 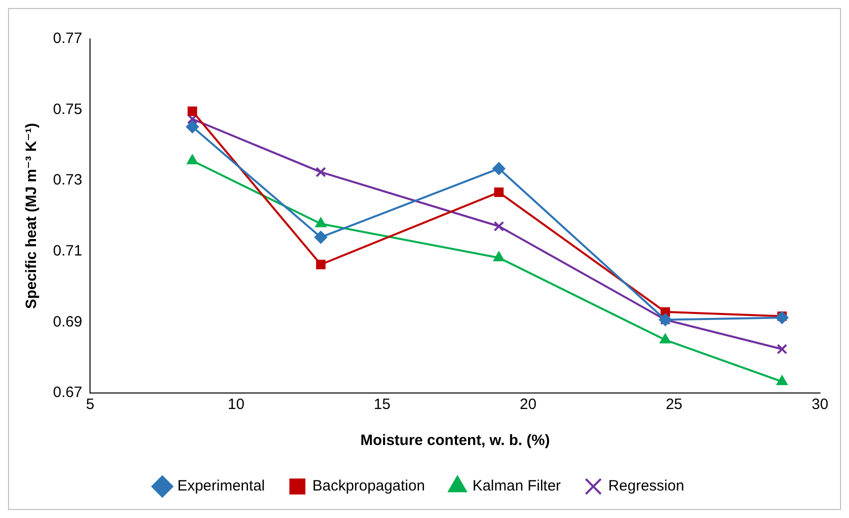 What do you see at coordinates (368, 486) in the screenshot?
I see `legend-label: Backpropagation` at bounding box center [368, 486].